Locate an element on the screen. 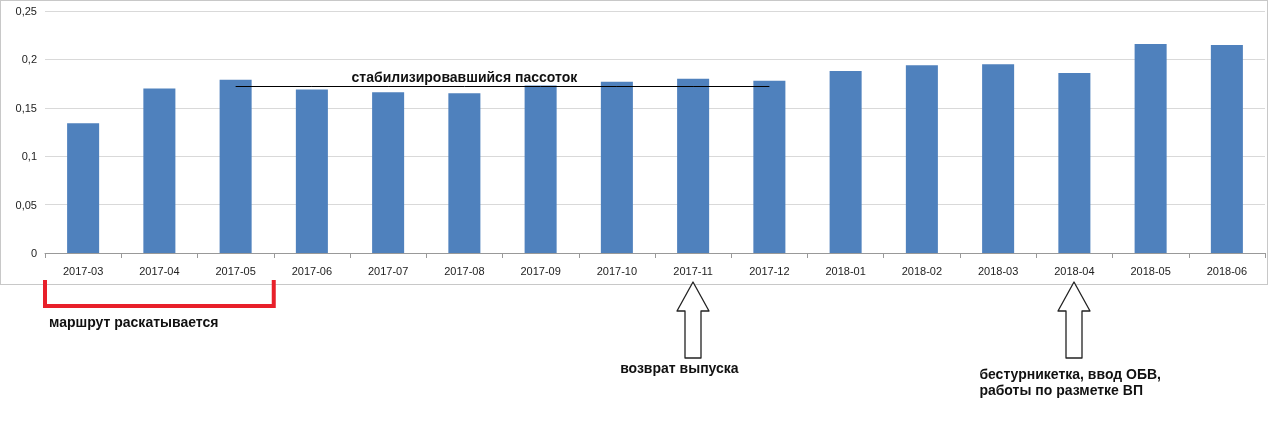  text: маршрут раскатывается is located at coordinates (134, 322).